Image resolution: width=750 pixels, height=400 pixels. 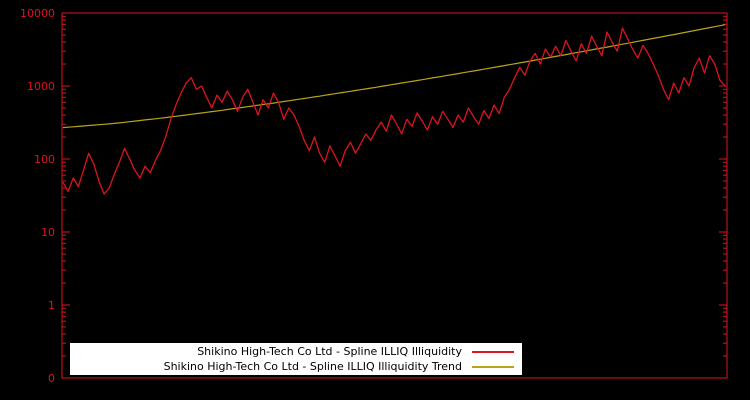 I want to click on y-tick-label: 1, so click(x=51, y=305).